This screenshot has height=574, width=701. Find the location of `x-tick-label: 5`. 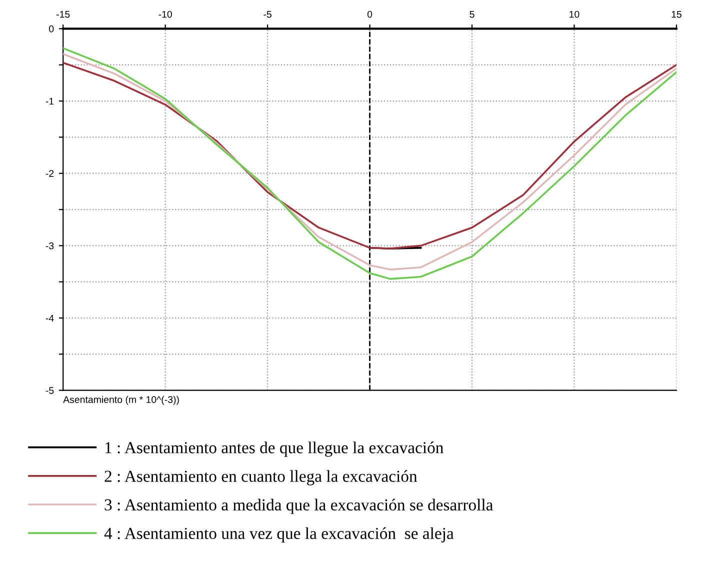

x-tick-label: 5 is located at coordinates (472, 14).